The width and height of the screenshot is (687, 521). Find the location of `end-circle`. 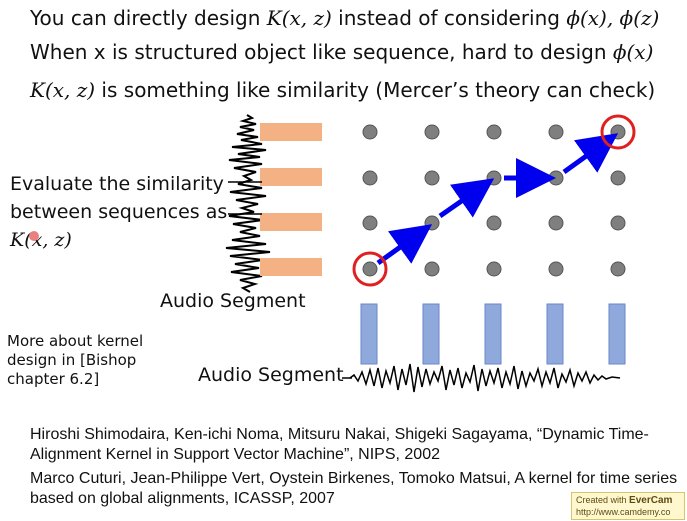

end-circle is located at coordinates (618, 132).